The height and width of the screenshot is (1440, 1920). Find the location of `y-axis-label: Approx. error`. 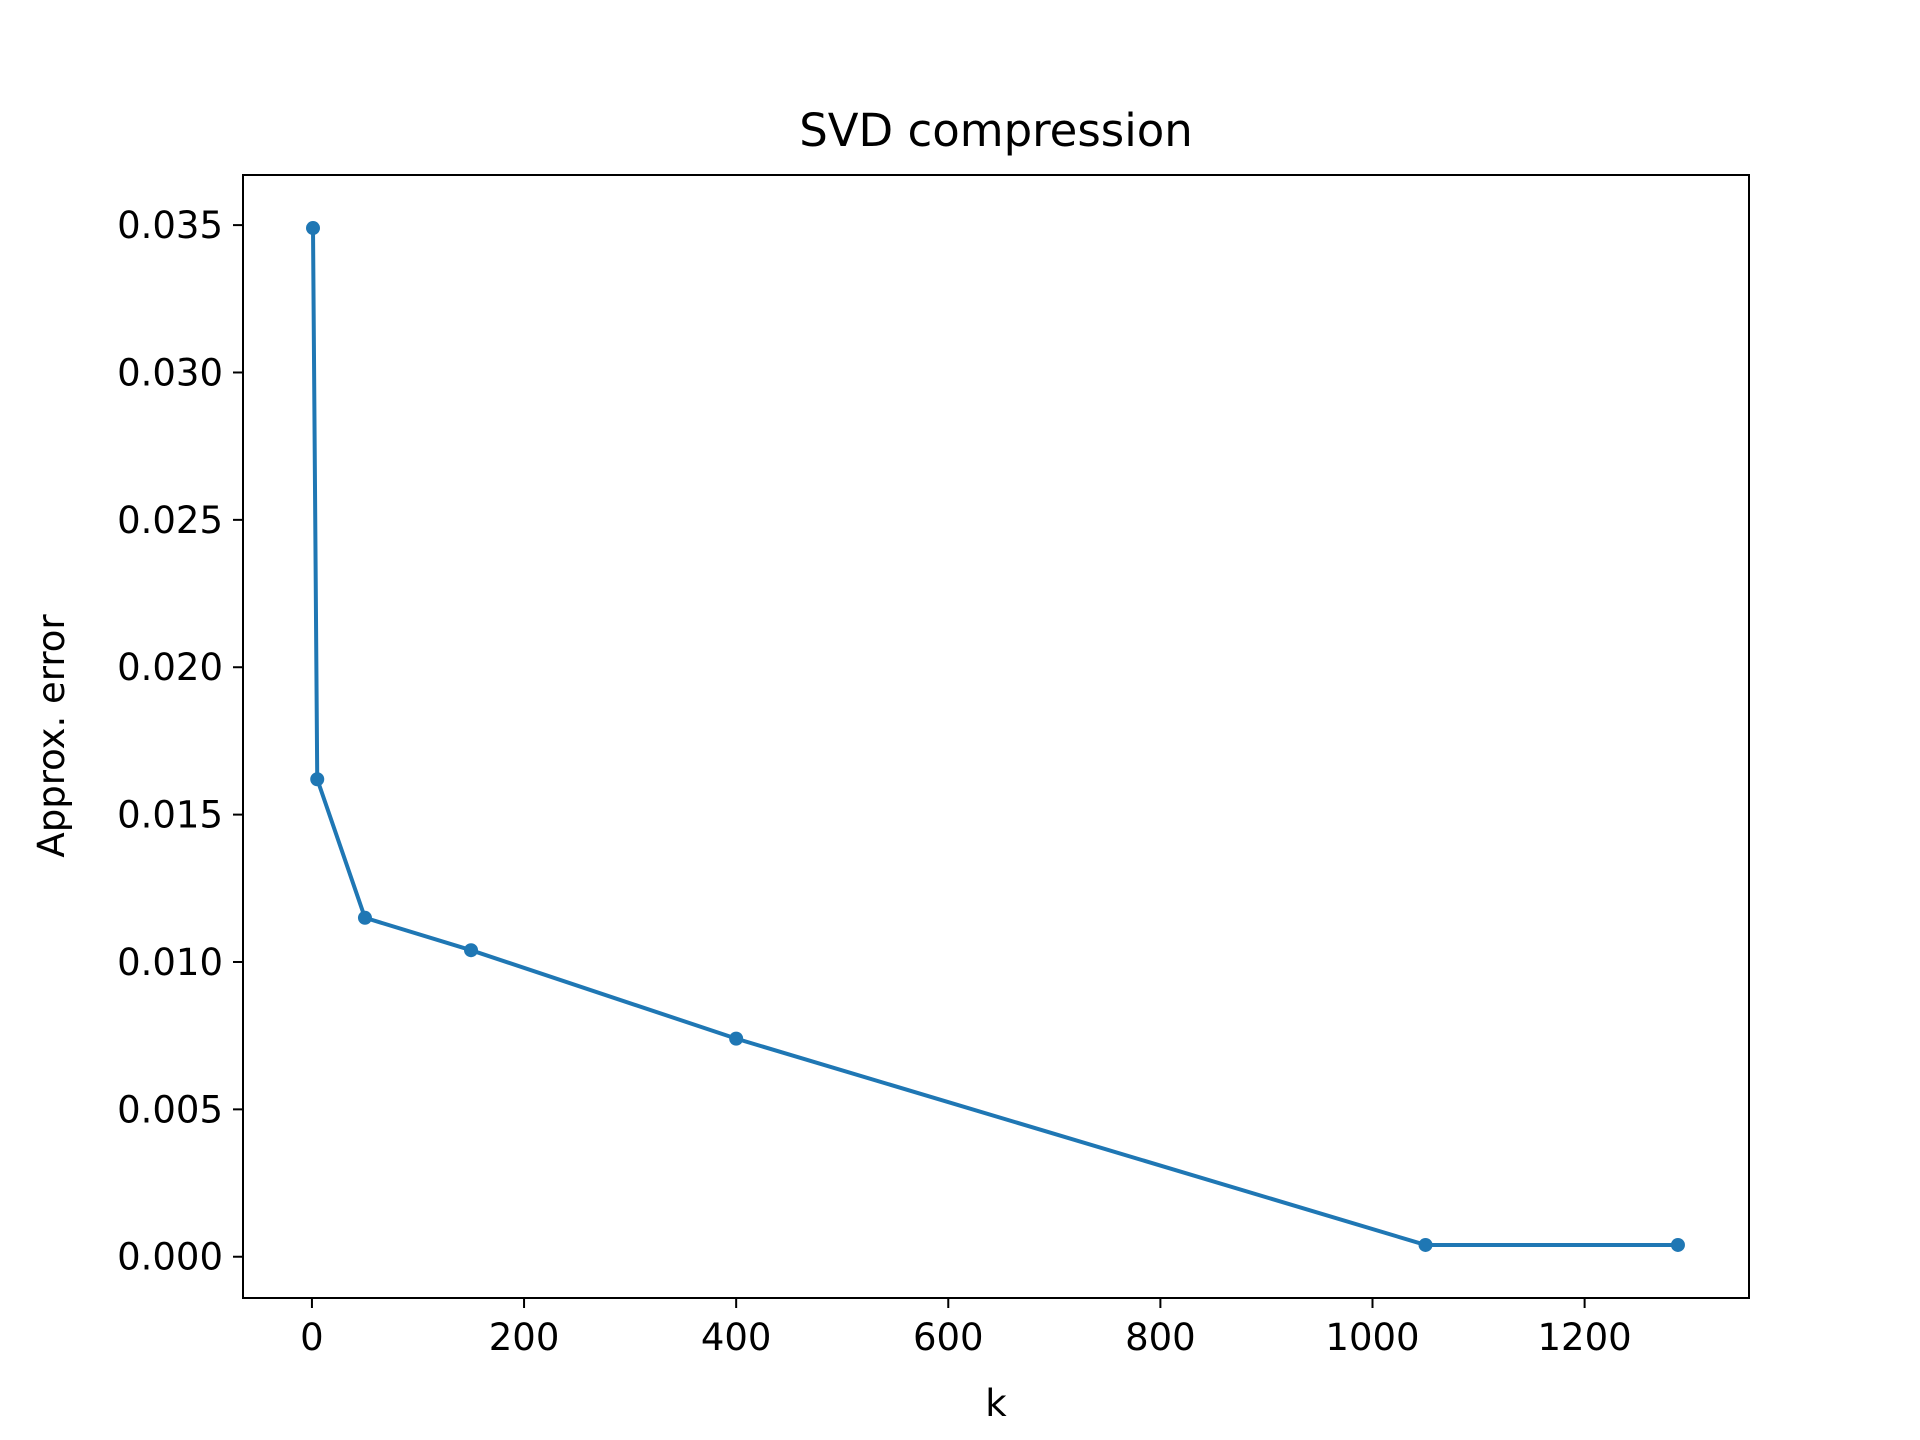

y-axis-label: Approx. error is located at coordinates (51, 736).